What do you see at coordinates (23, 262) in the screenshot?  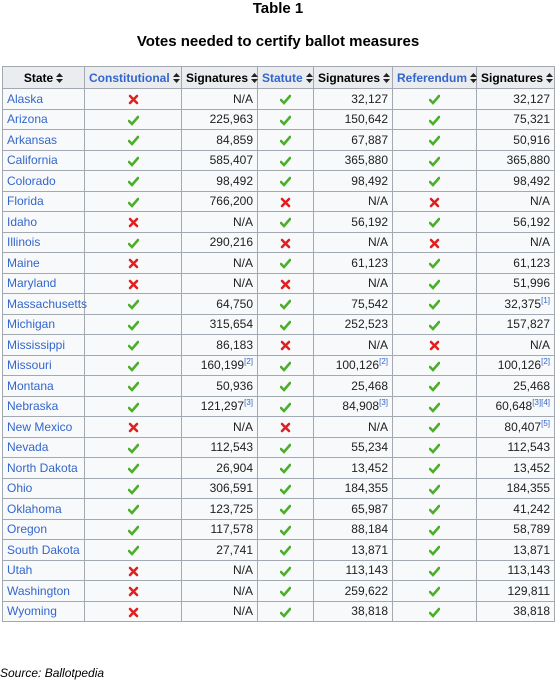 I see `state-link: Maine` at bounding box center [23, 262].